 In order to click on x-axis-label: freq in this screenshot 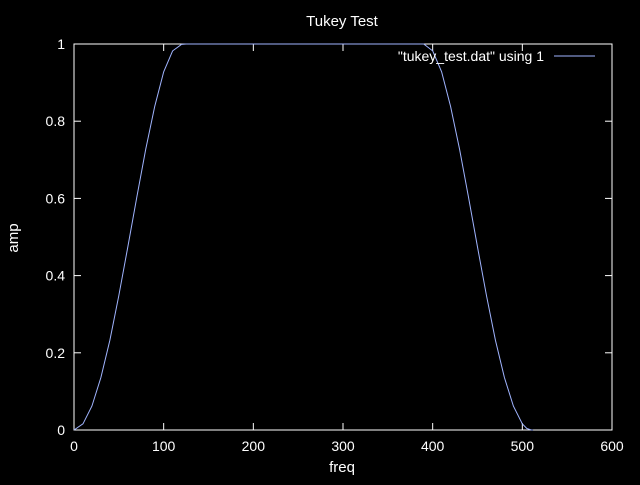, I will do `click(342, 467)`.